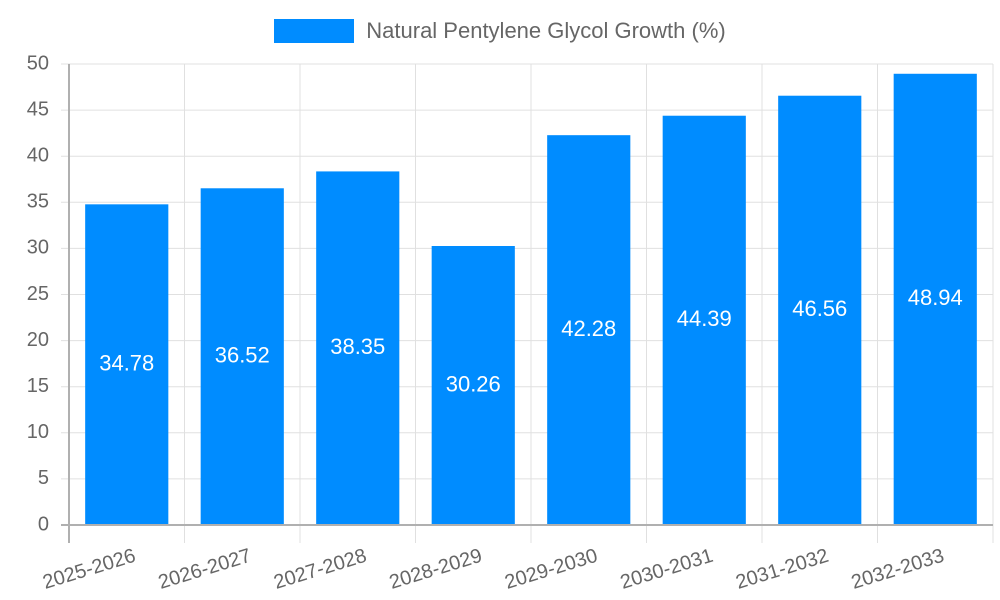  What do you see at coordinates (38, 63) in the screenshot?
I see `y-tick-label: 50` at bounding box center [38, 63].